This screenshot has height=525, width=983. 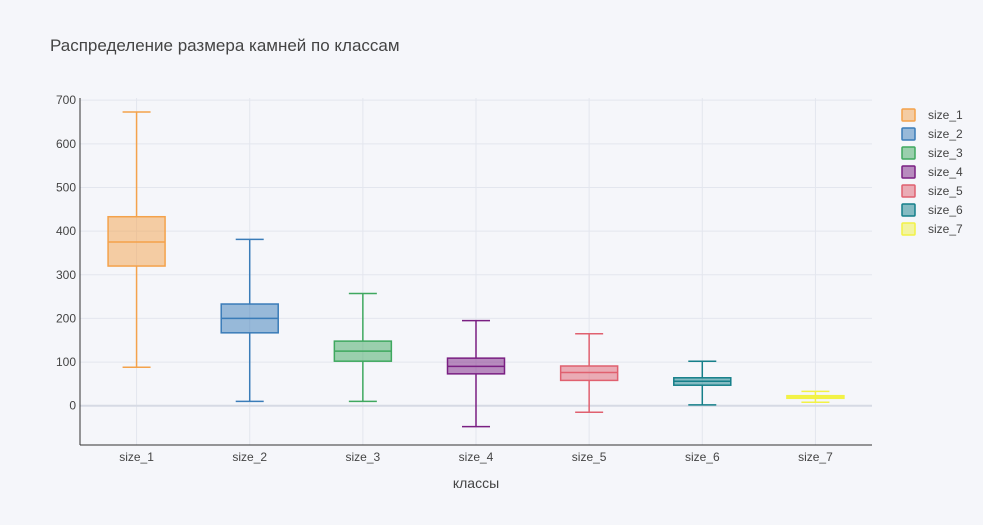 I want to click on x-tick-label: size_6, so click(x=702, y=457).